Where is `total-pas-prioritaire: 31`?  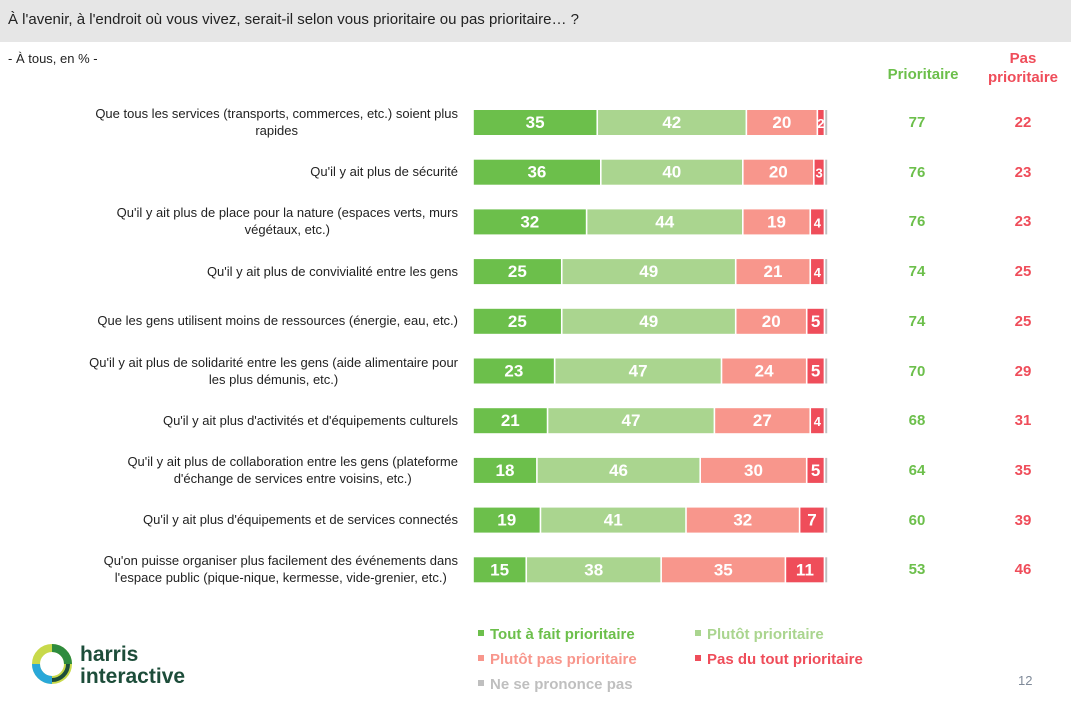
total-pas-prioritaire: 31 is located at coordinates (1023, 421).